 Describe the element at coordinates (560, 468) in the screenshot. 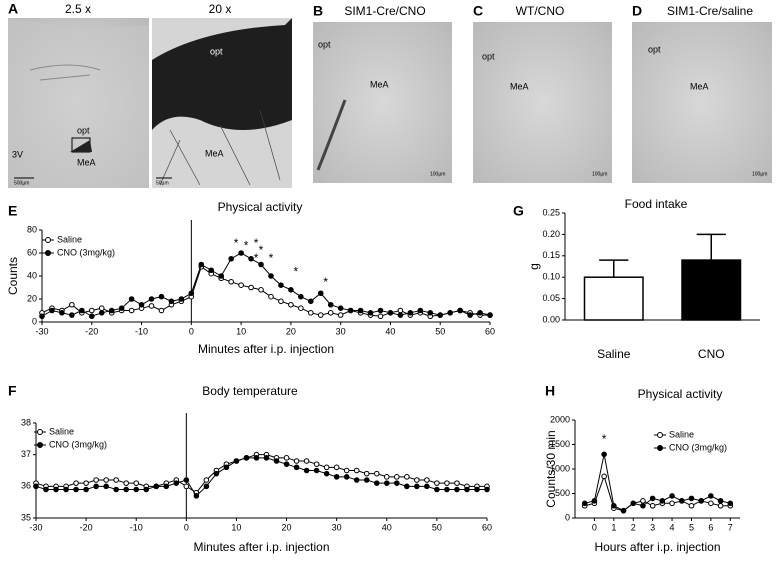

I see `y-tick-label: 1000` at that location.